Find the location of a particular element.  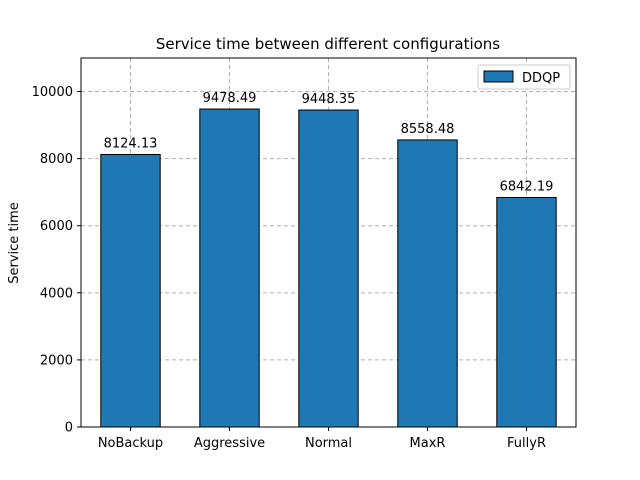

bar-aggressive is located at coordinates (229, 268).